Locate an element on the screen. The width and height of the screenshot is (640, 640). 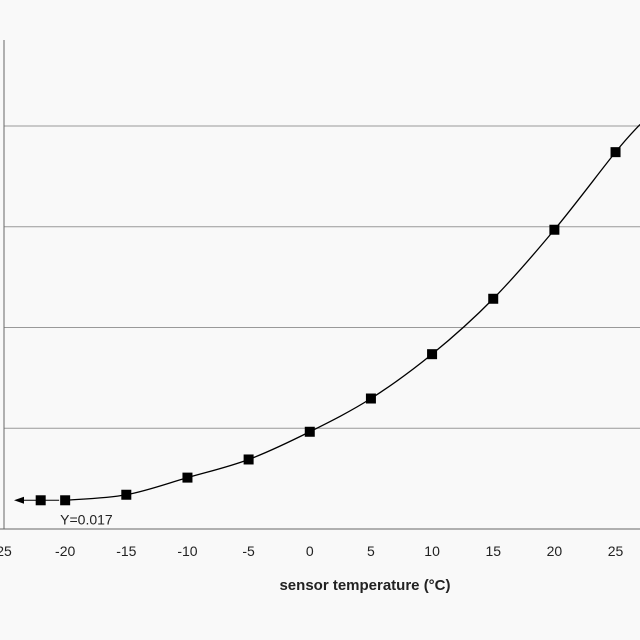
x-tick-labels: 25 -20 -15 -10 -5 0 5 10 15 20 25 is located at coordinates (312, 551).